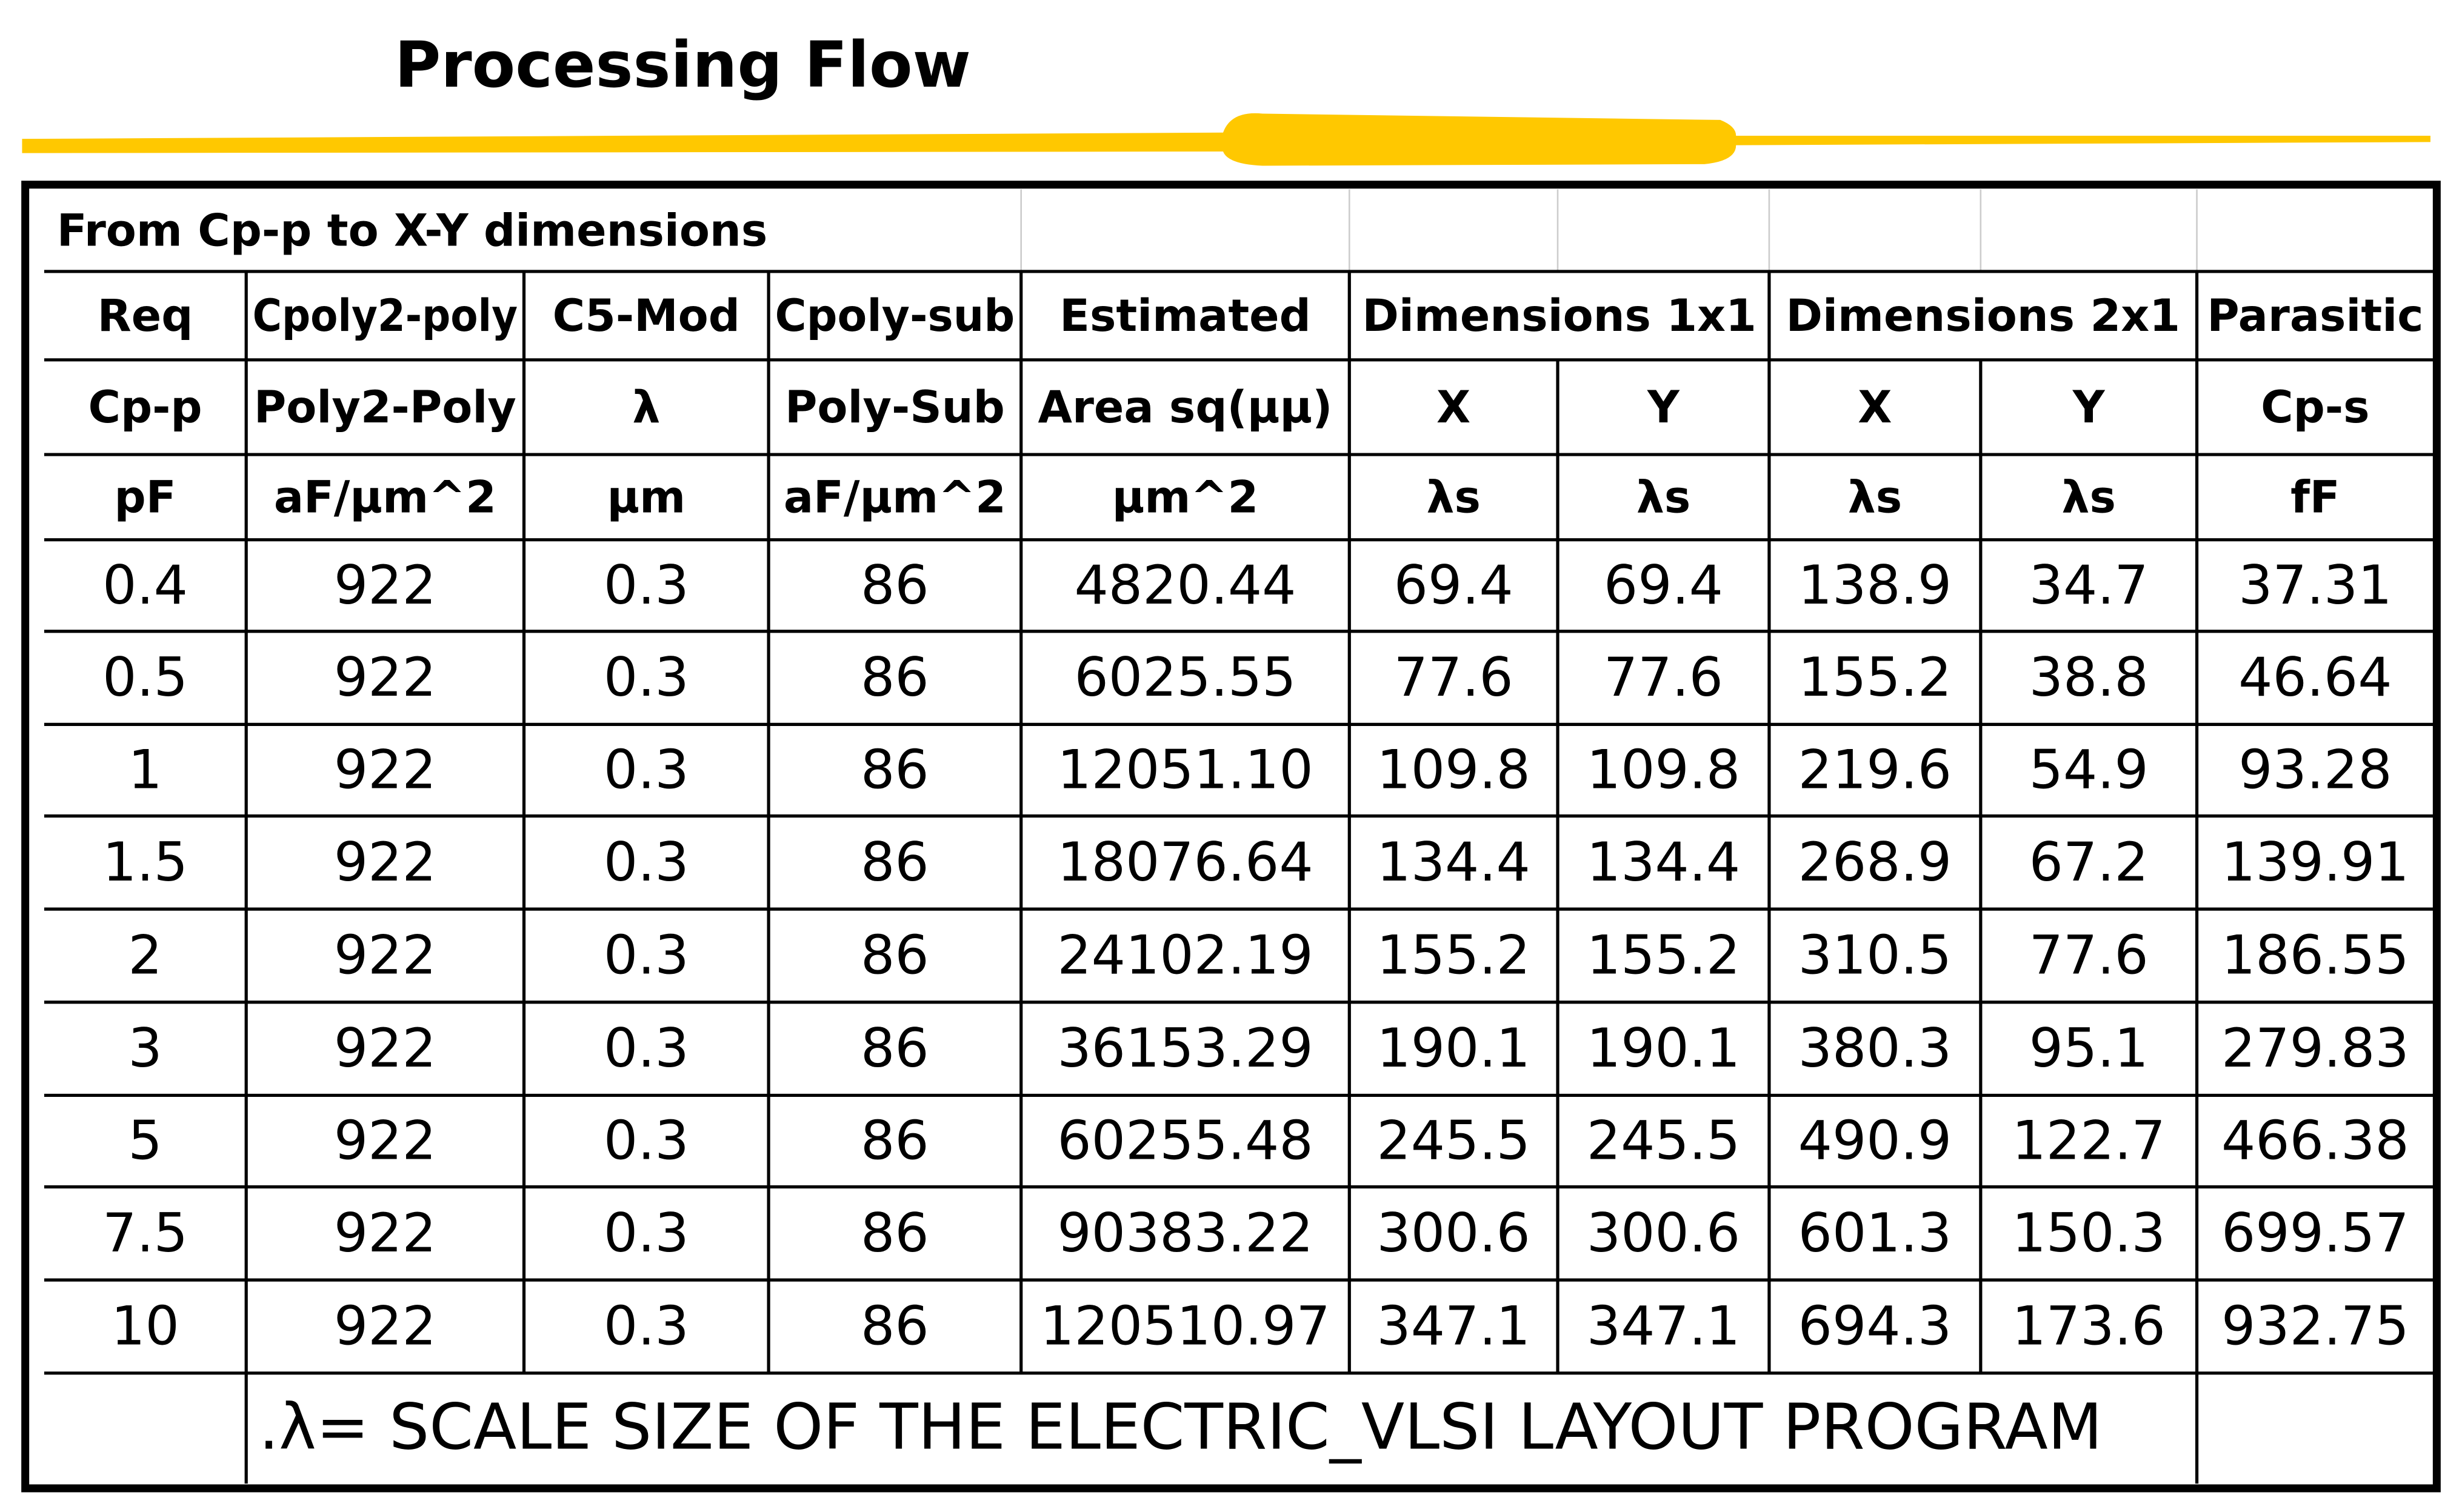  Describe the element at coordinates (385, 407) in the screenshot. I see `header-cell: Poly2-Poly` at that location.